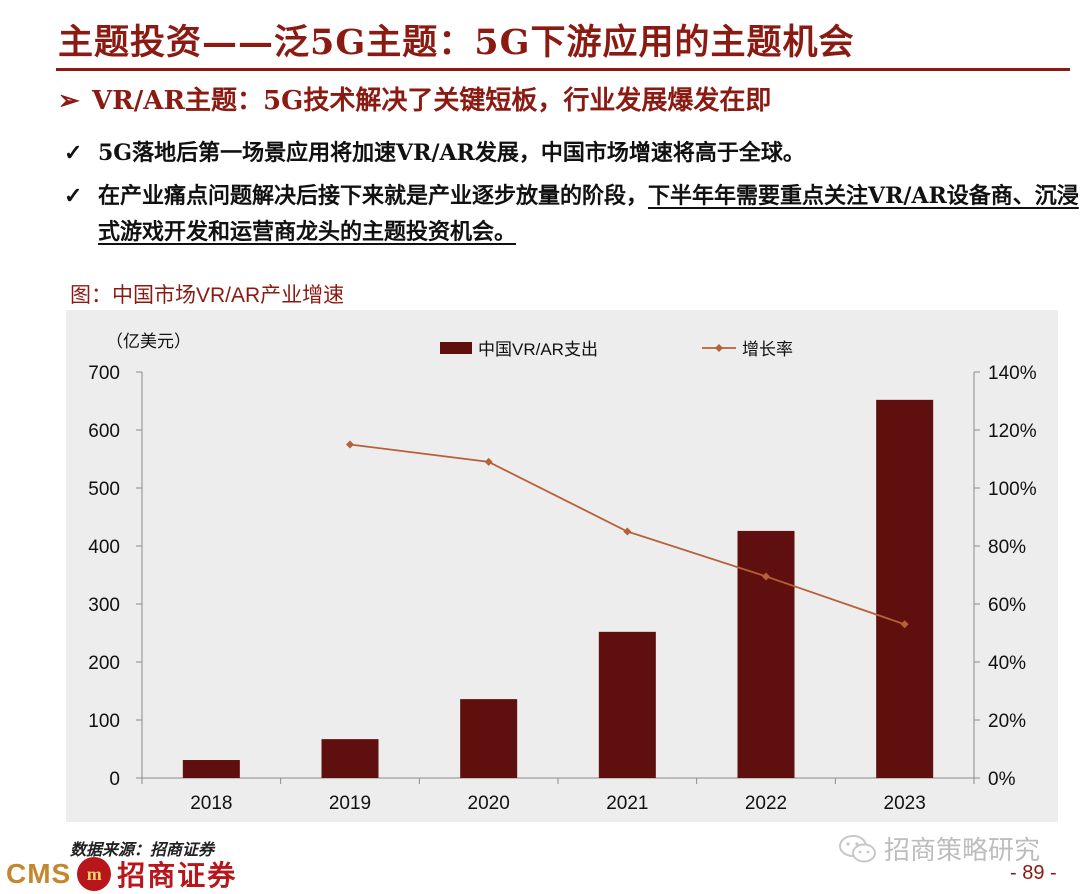  What do you see at coordinates (1012, 489) in the screenshot?
I see `right-y-tick-label: 100%` at bounding box center [1012, 489].